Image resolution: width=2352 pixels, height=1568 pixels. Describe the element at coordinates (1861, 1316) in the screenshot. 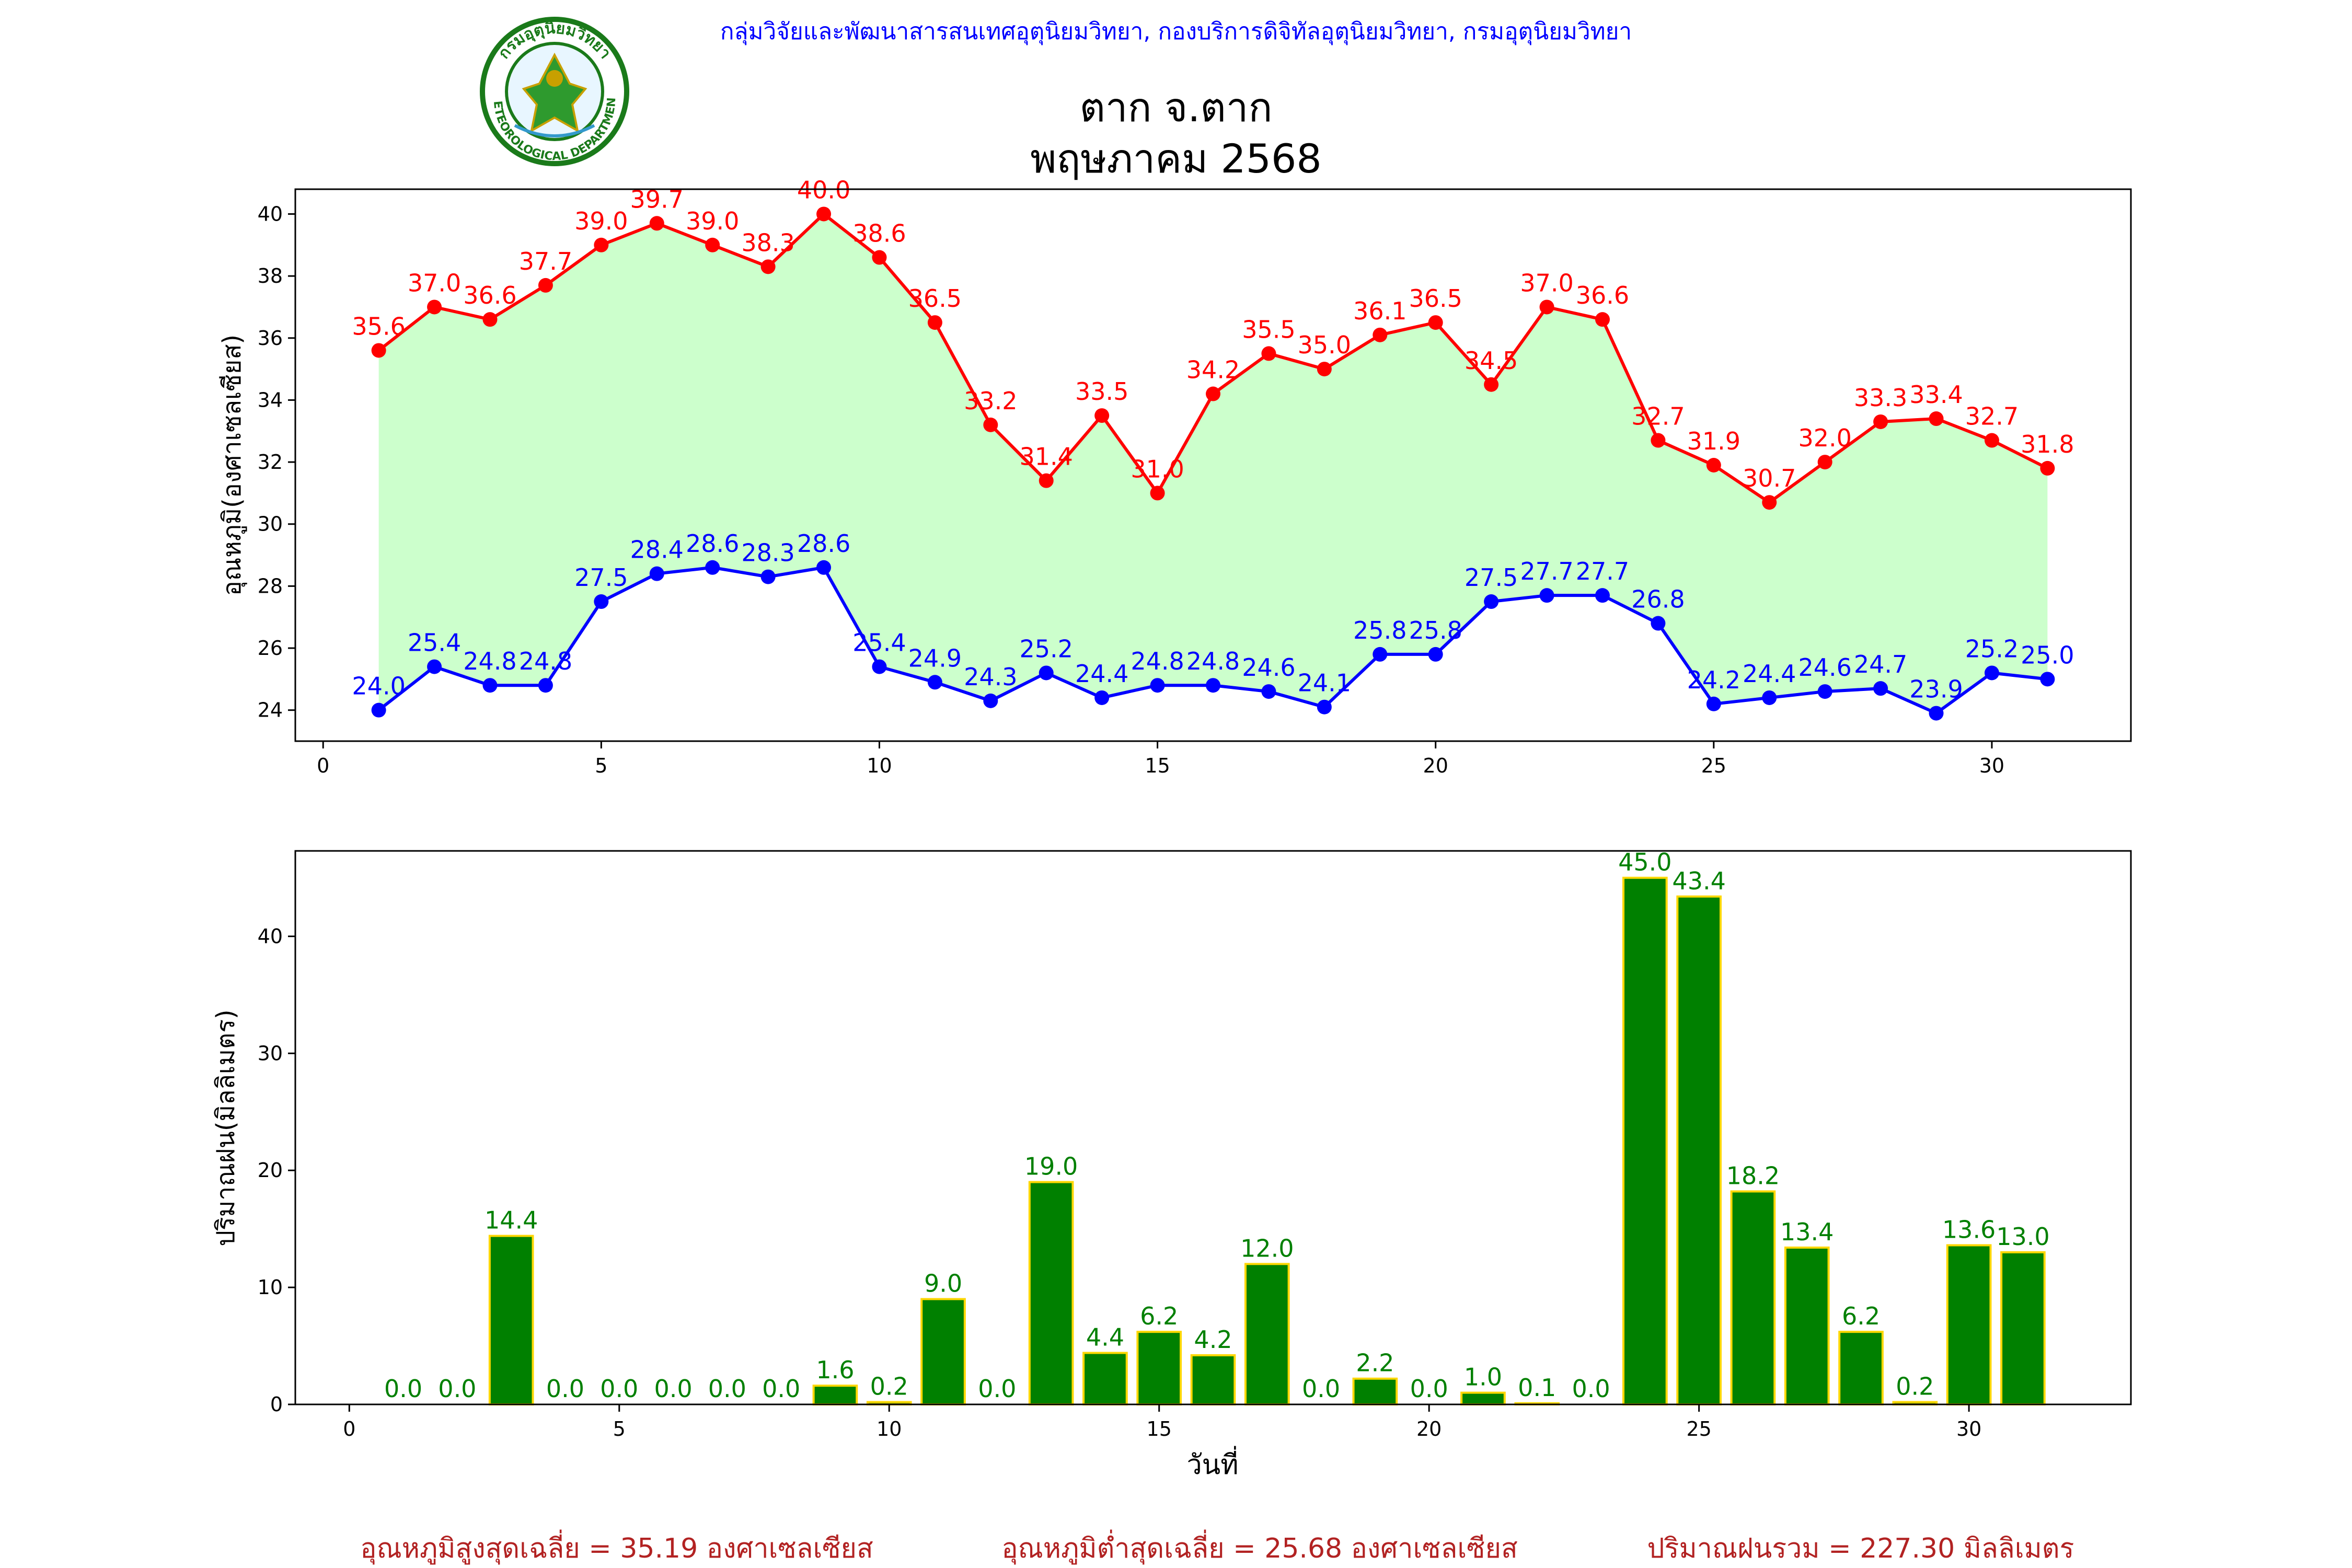

I see `rainfall-data-label: 6.2` at that location.